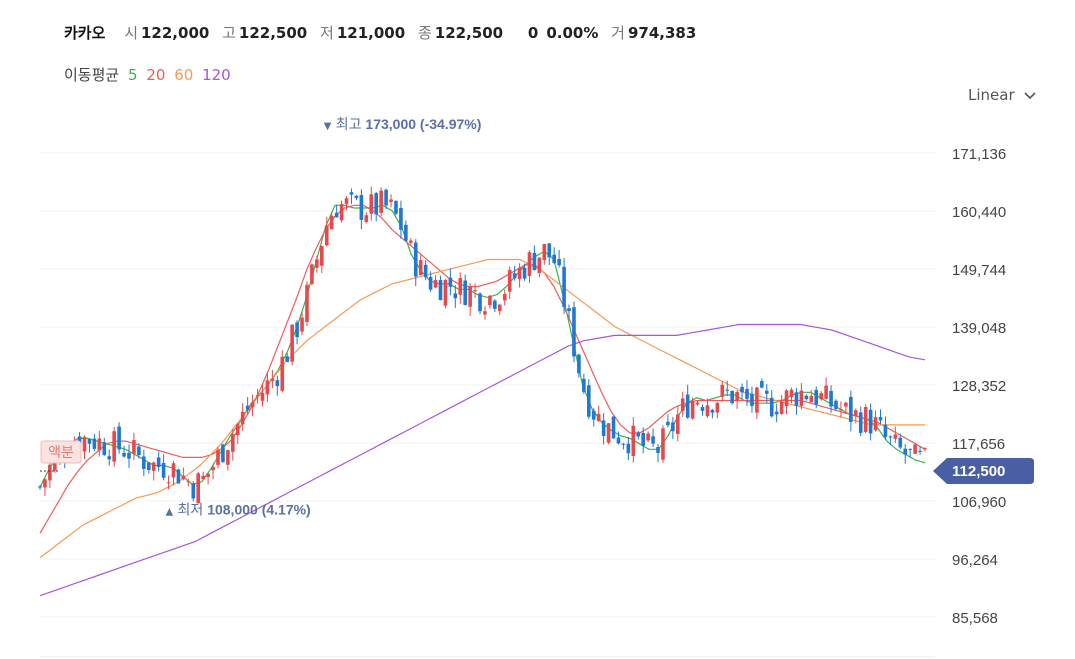 The image size is (1075, 659). What do you see at coordinates (156, 75) in the screenshot?
I see `ma-20: 20` at bounding box center [156, 75].